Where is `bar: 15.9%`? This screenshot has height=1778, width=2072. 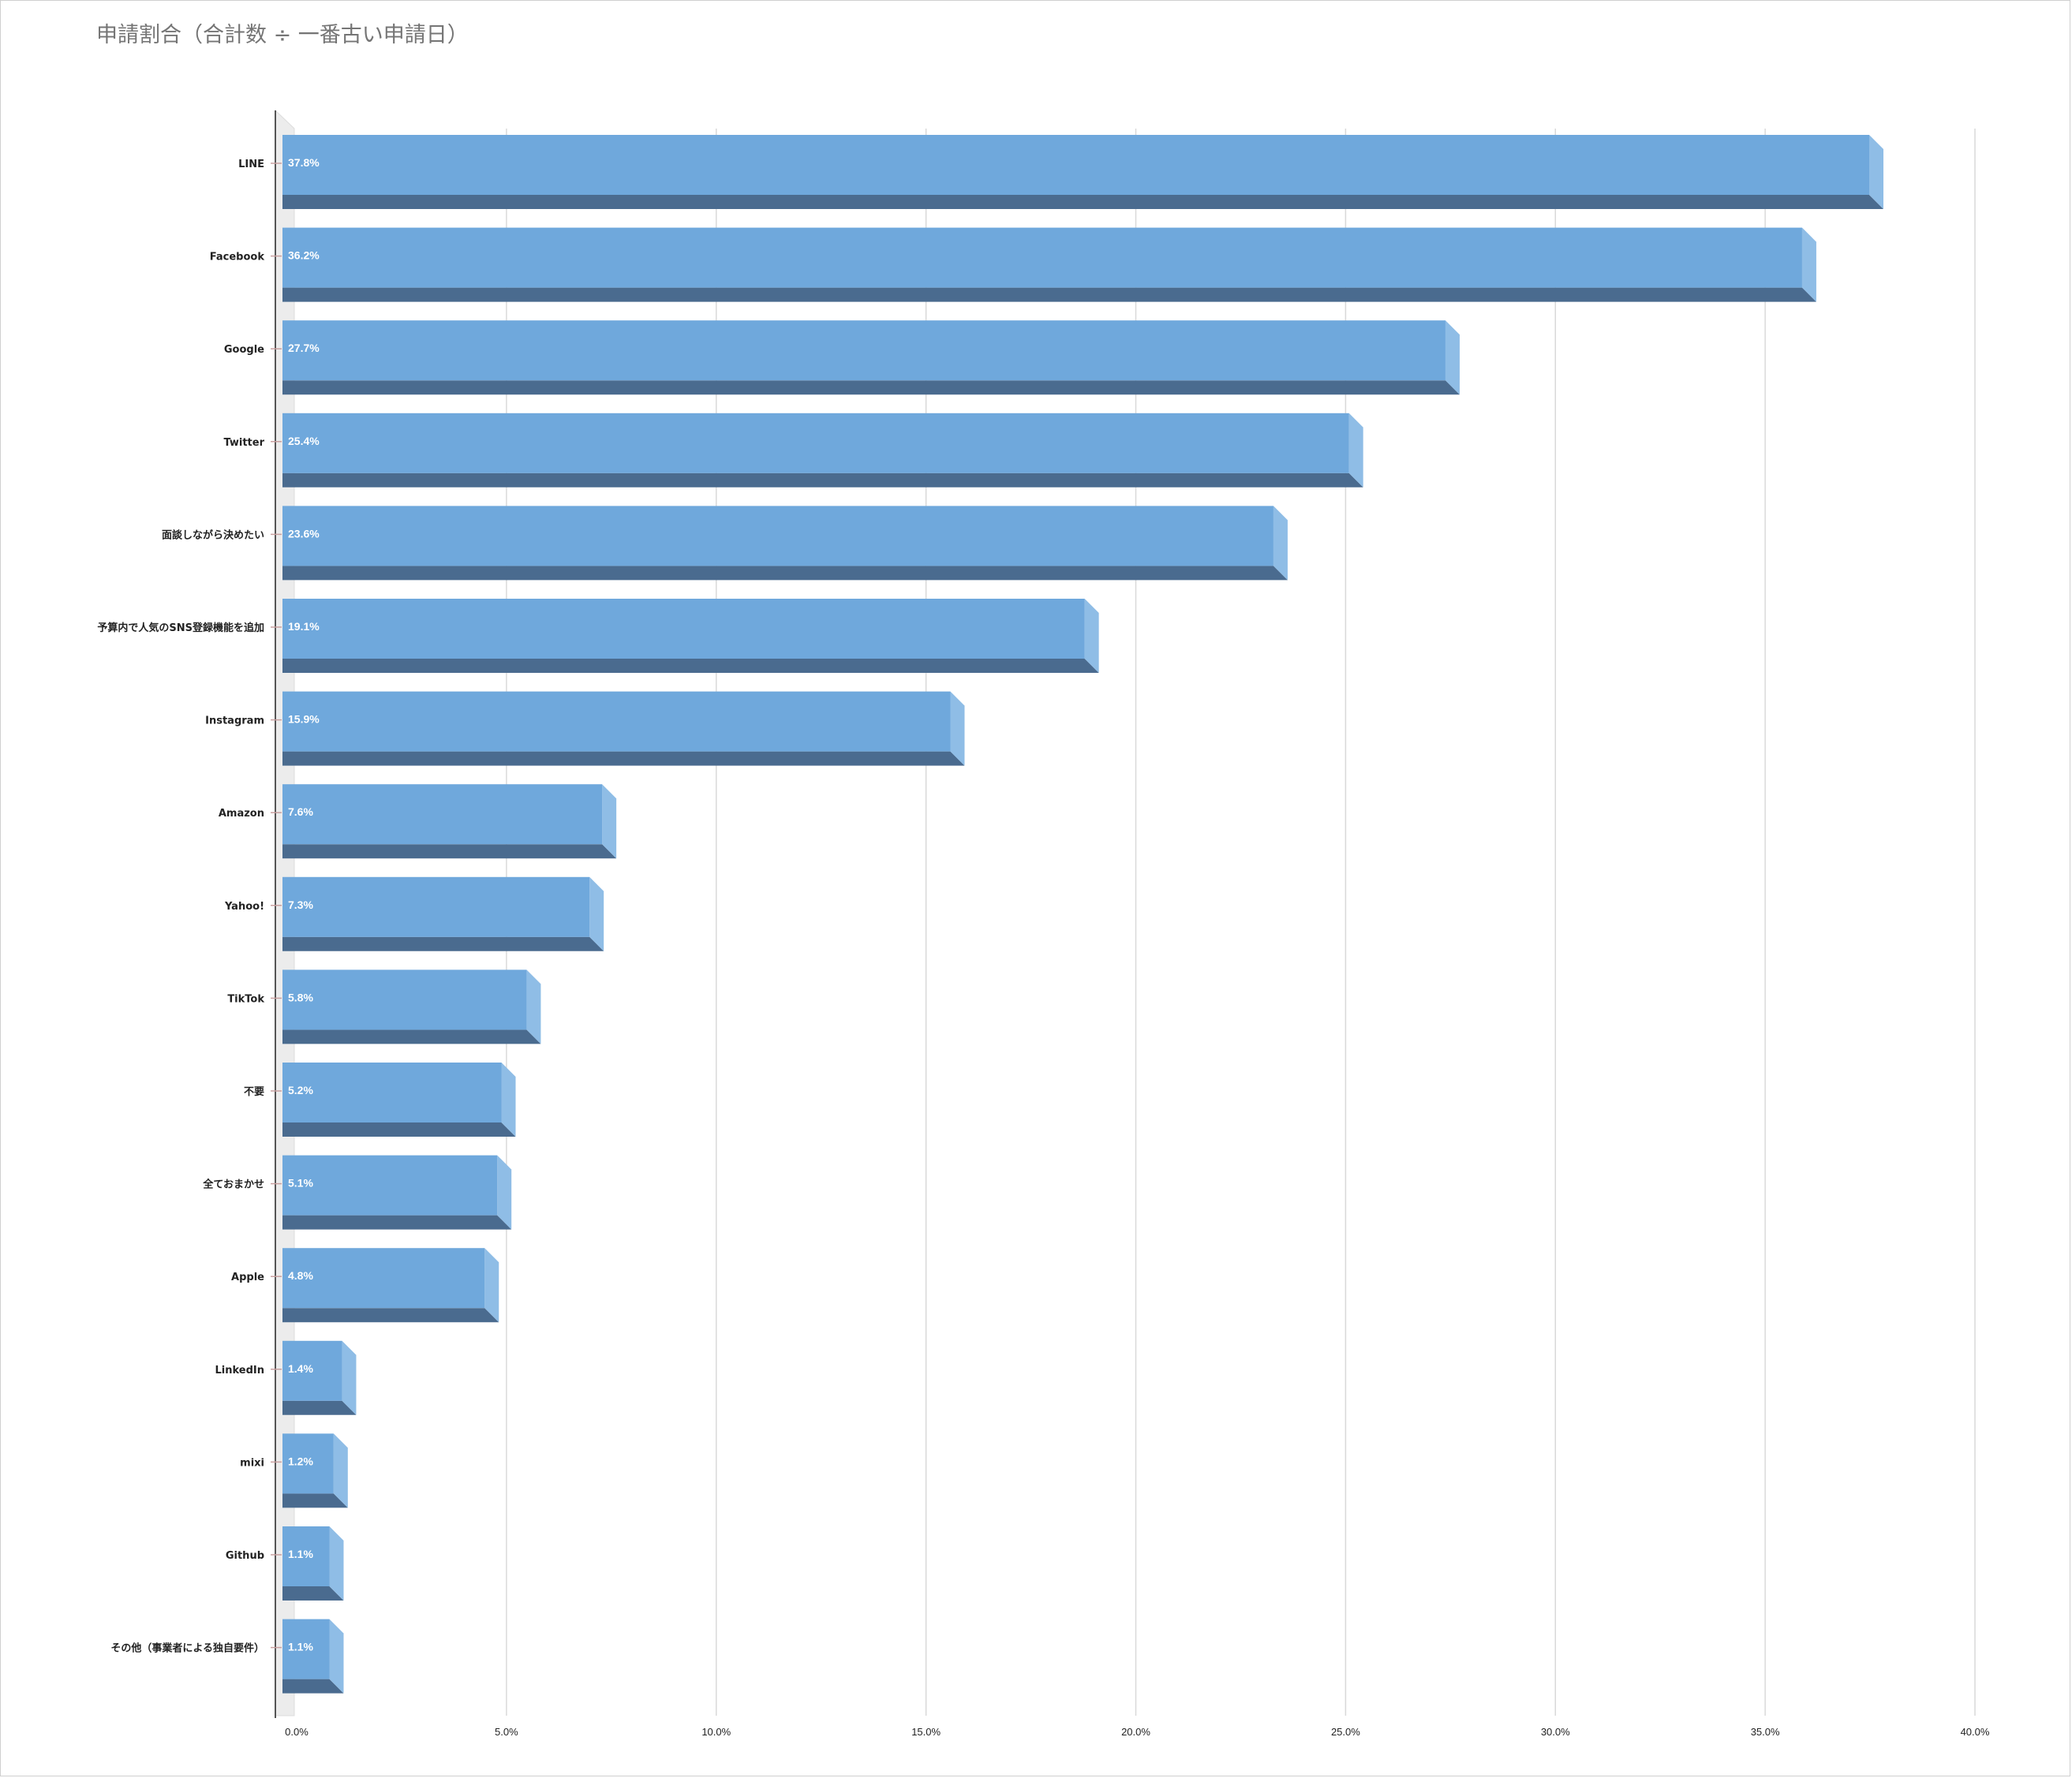 bar: 15.9% is located at coordinates (623, 728).